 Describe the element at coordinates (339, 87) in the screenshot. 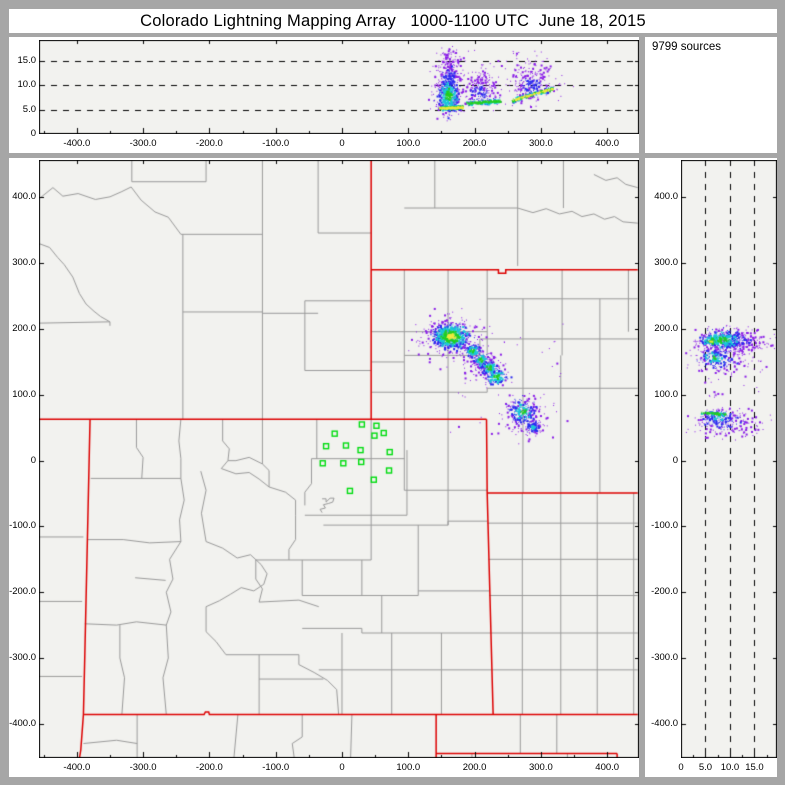

I see `altitude-ew-plot` at that location.